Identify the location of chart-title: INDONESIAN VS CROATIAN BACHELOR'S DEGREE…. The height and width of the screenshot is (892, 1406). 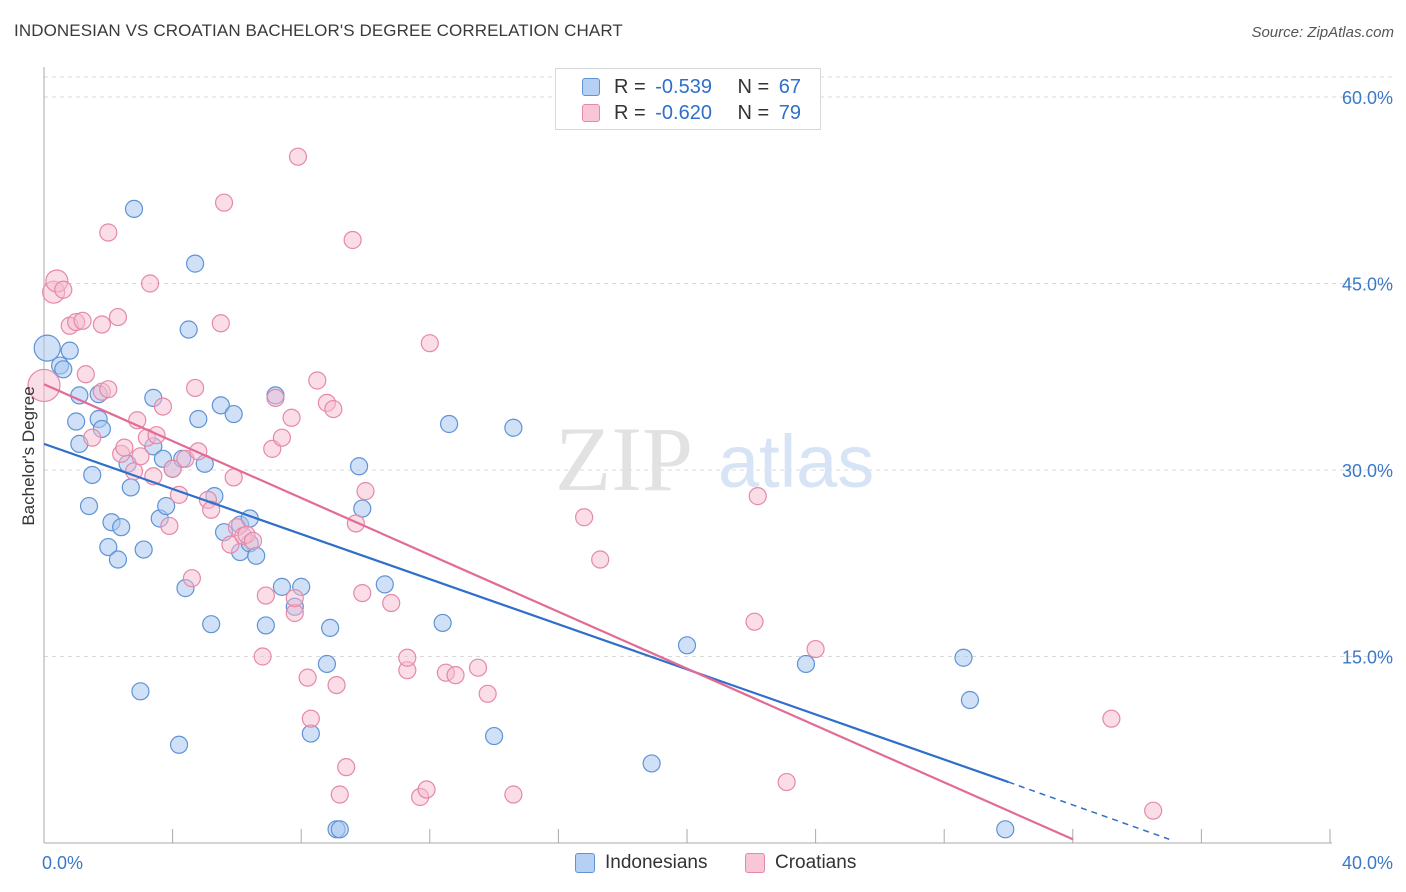
(318, 30).